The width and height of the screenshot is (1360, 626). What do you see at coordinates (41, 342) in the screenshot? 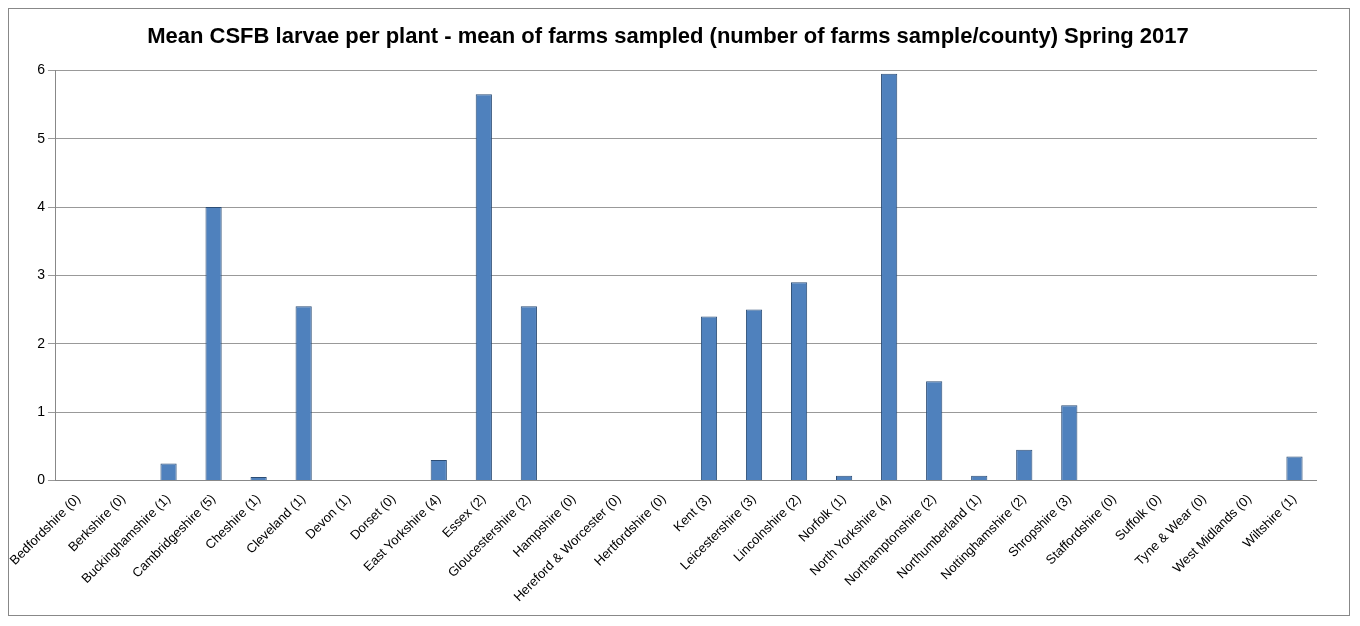
I see `y-tick-label: 2` at bounding box center [41, 342].